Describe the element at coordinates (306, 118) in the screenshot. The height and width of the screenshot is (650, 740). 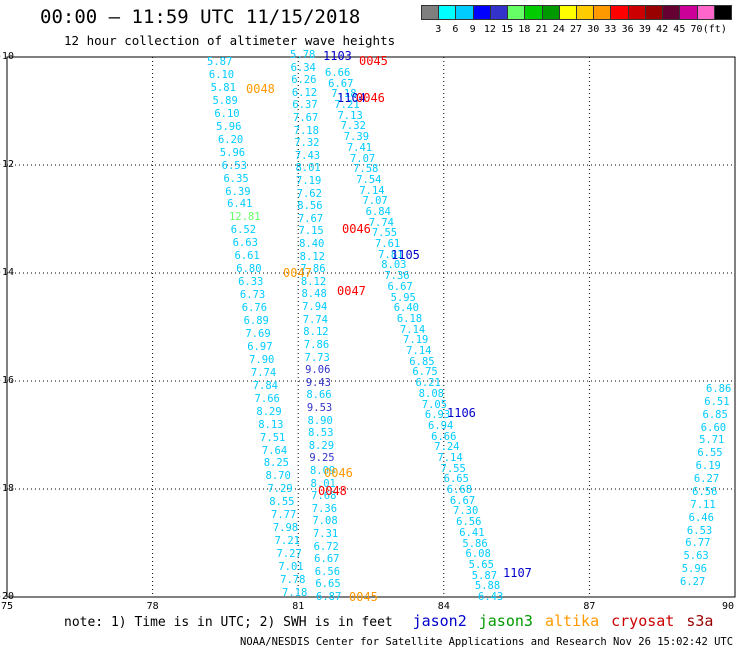
I see `wave-height-value: 7.67` at that location.